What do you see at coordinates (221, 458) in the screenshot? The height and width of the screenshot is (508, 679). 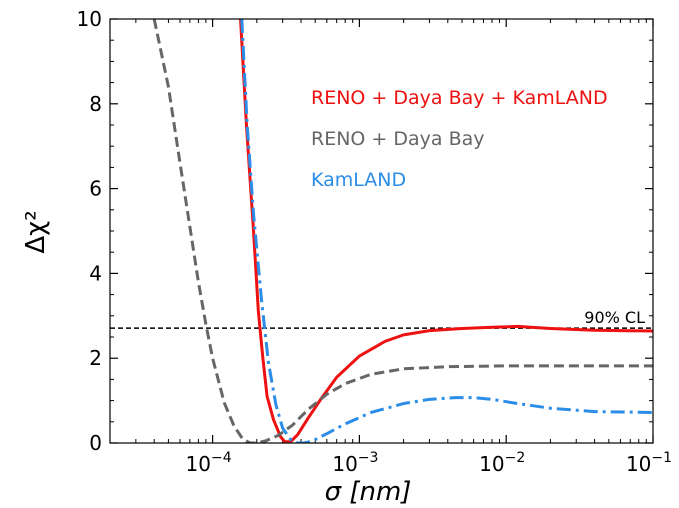 I see `x-tick-label-exponent: −4` at bounding box center [221, 458].